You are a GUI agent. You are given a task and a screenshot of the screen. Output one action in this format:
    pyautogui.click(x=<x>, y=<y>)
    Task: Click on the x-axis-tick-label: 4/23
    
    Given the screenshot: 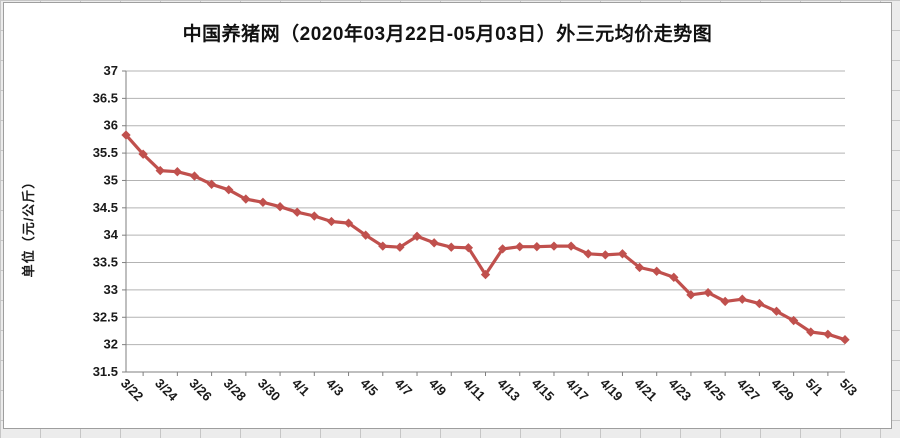 What is the action you would take?
    pyautogui.click(x=680, y=390)
    